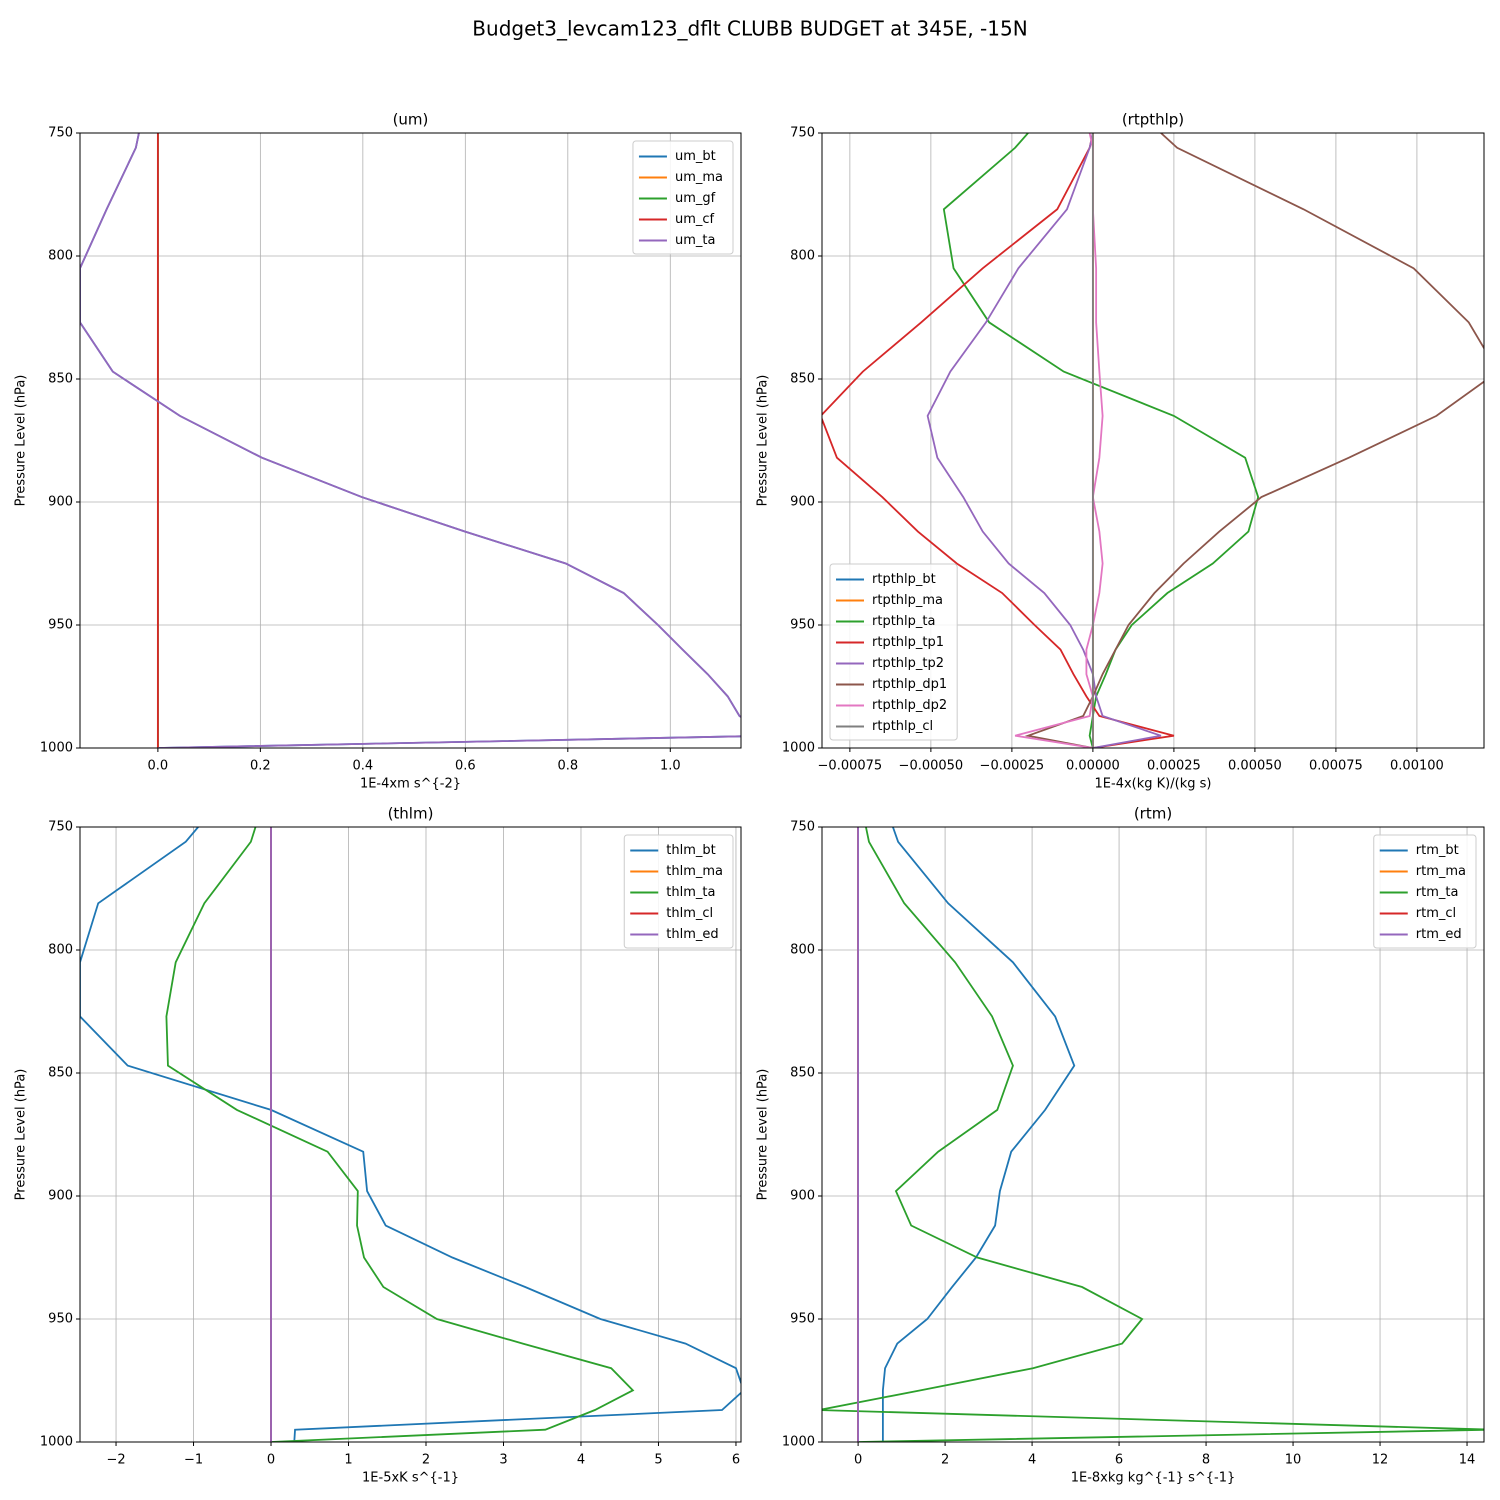 The width and height of the screenshot is (1500, 1500). I want to click on legend-label: rtpthlp_tp2, so click(908, 663).